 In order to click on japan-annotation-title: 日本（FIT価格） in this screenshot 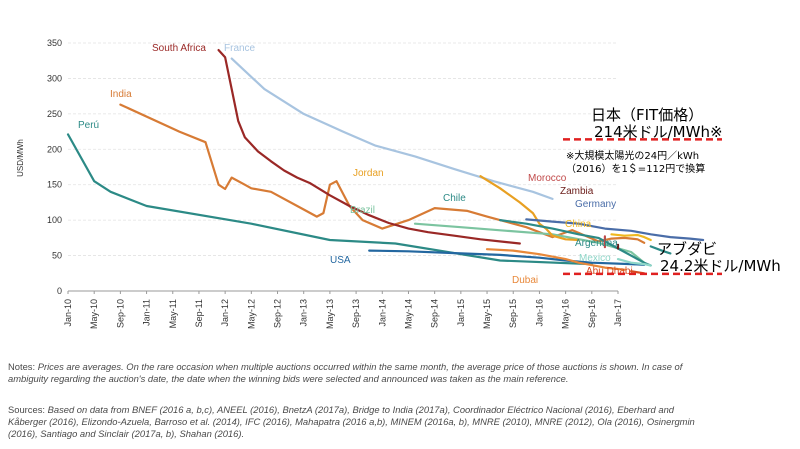, I will do `click(647, 115)`.